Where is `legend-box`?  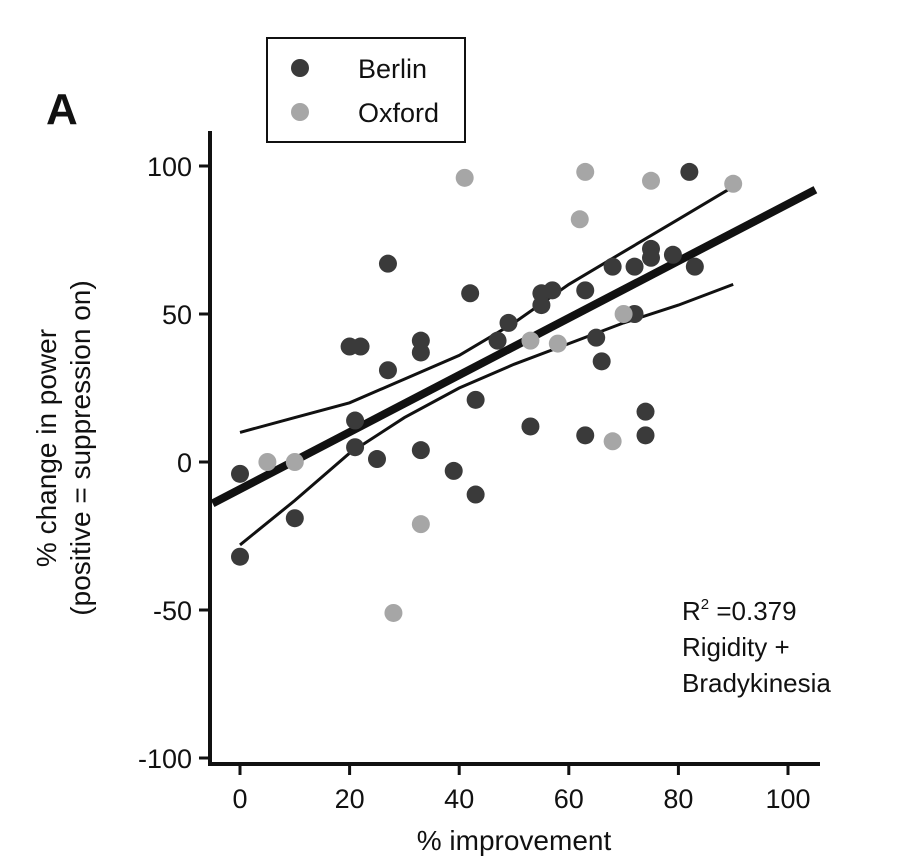 legend-box is located at coordinates (366, 90).